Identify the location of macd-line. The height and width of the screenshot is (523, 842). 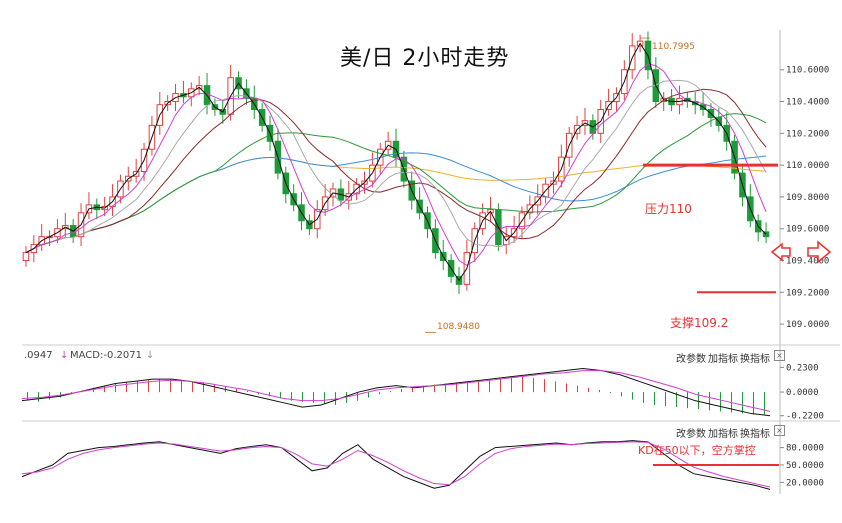
(396, 392).